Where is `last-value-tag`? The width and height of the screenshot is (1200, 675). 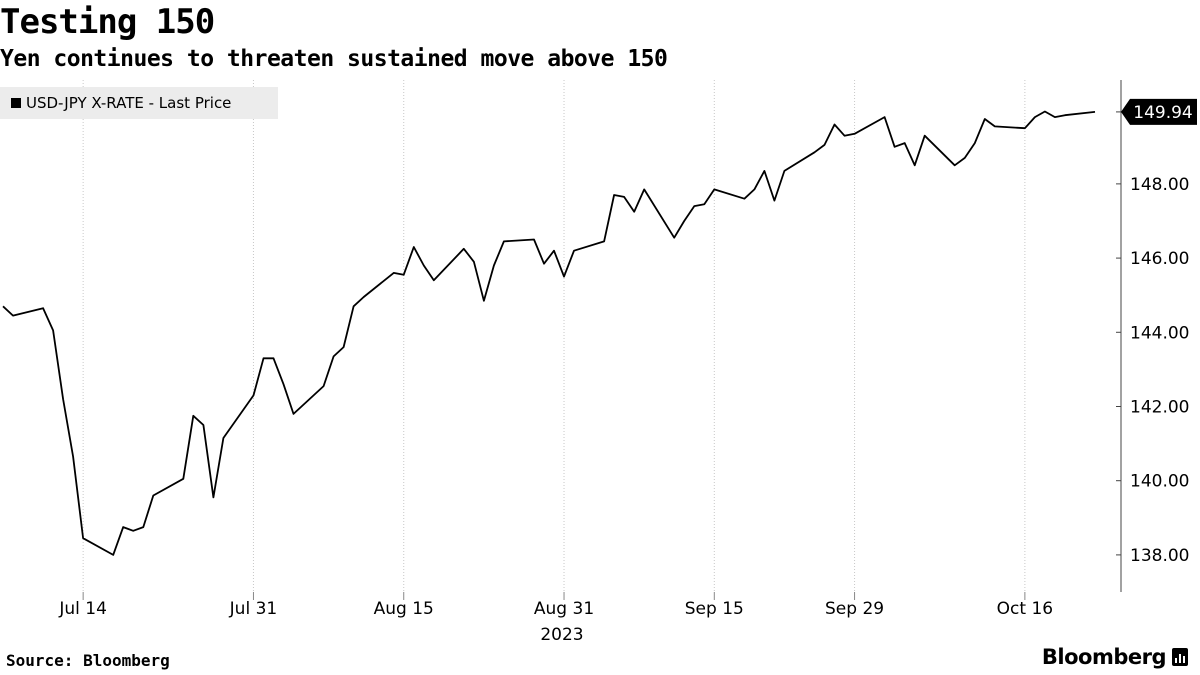
last-value-tag is located at coordinates (1159, 111).